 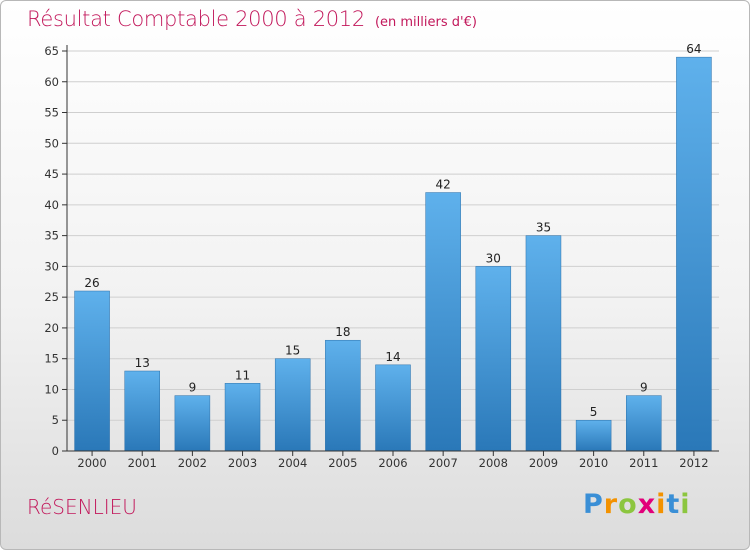 I want to click on y-tick-label: 40, so click(x=51, y=205).